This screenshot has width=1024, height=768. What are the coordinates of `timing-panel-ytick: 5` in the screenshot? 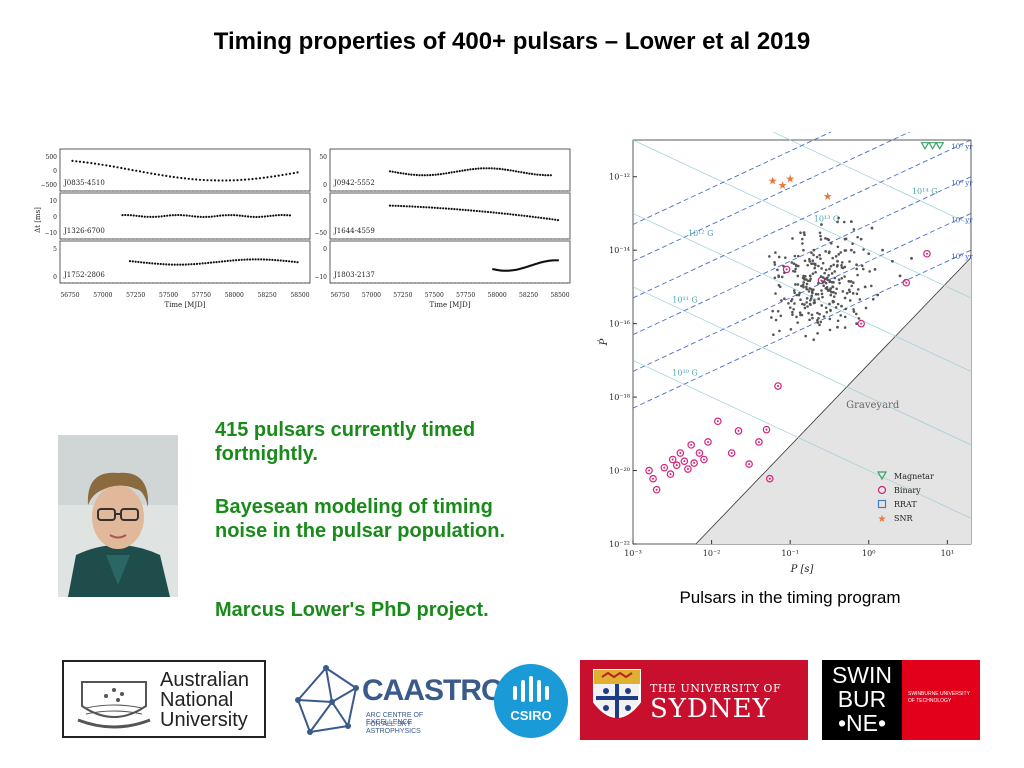 It's located at (55, 249).